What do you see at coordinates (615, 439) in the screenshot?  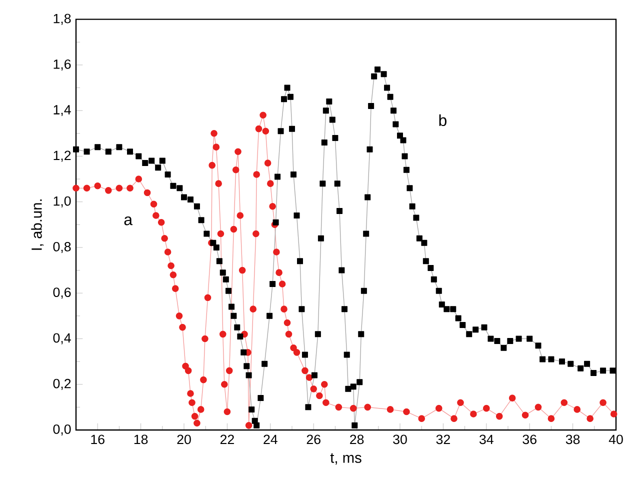 I see `x-tick-label: 40` at bounding box center [615, 439].